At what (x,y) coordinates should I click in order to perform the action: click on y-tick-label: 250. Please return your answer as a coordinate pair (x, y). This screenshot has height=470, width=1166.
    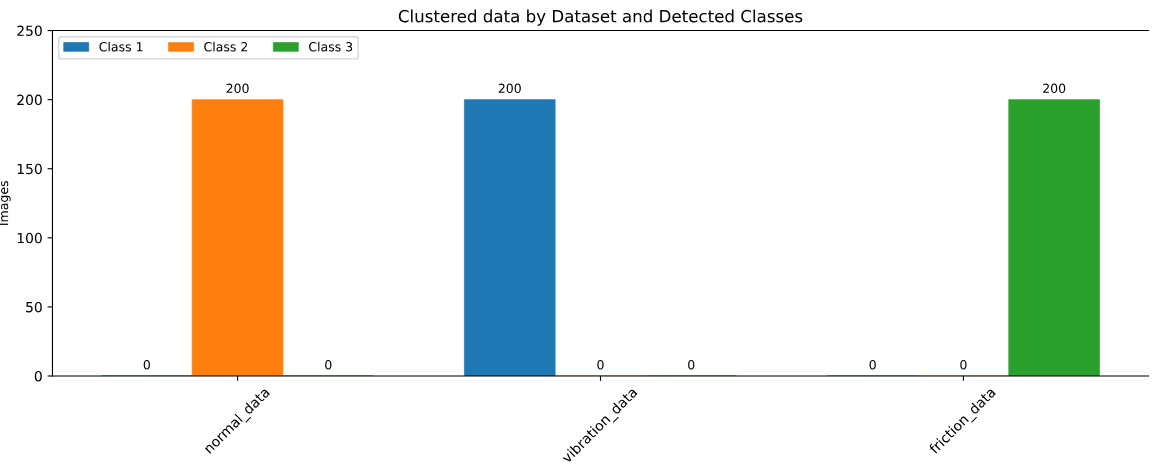
    Looking at the image, I should click on (29, 31).